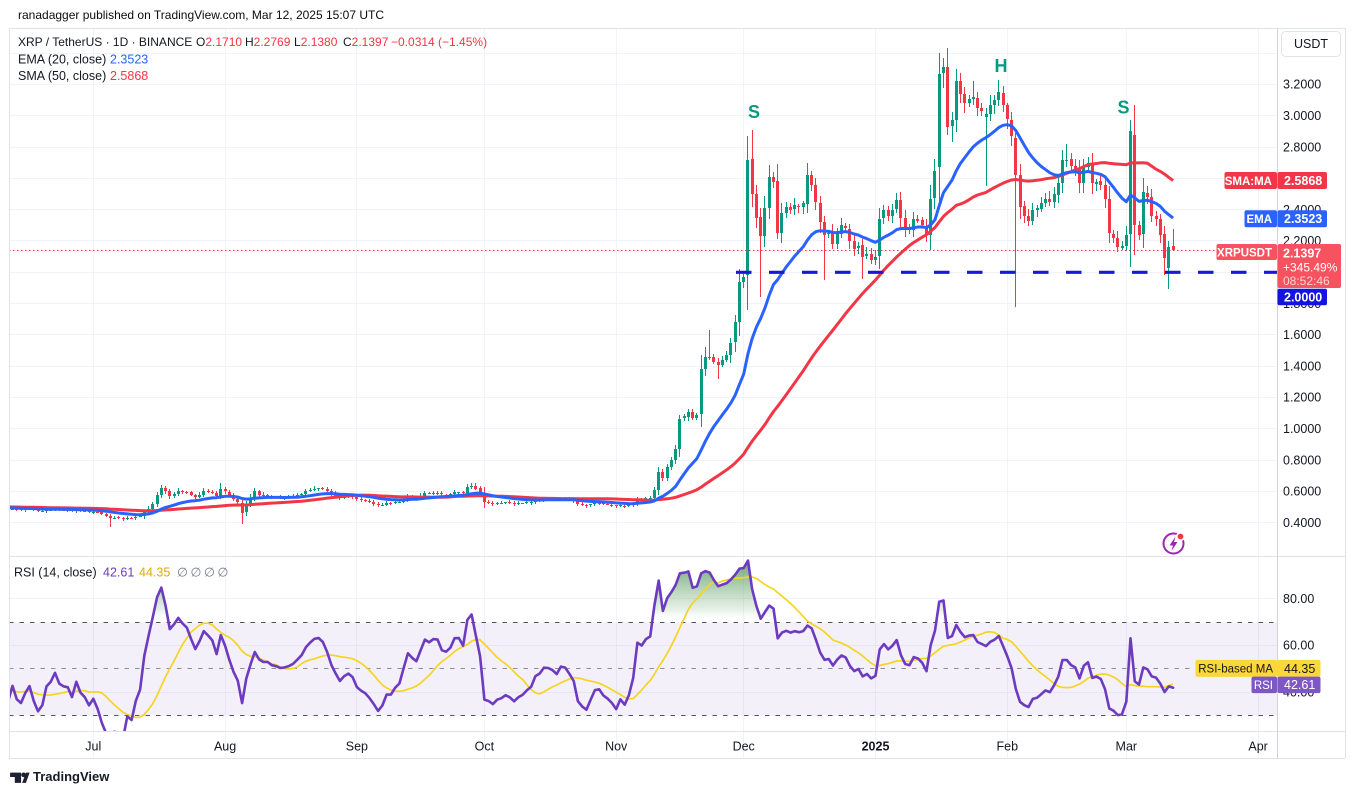 The height and width of the screenshot is (801, 1355). I want to click on svg-text: 1.2000, so click(1302, 398).